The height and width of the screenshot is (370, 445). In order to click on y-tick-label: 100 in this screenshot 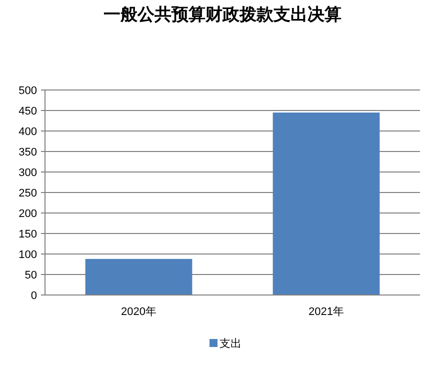, I will do `click(27, 255)`.